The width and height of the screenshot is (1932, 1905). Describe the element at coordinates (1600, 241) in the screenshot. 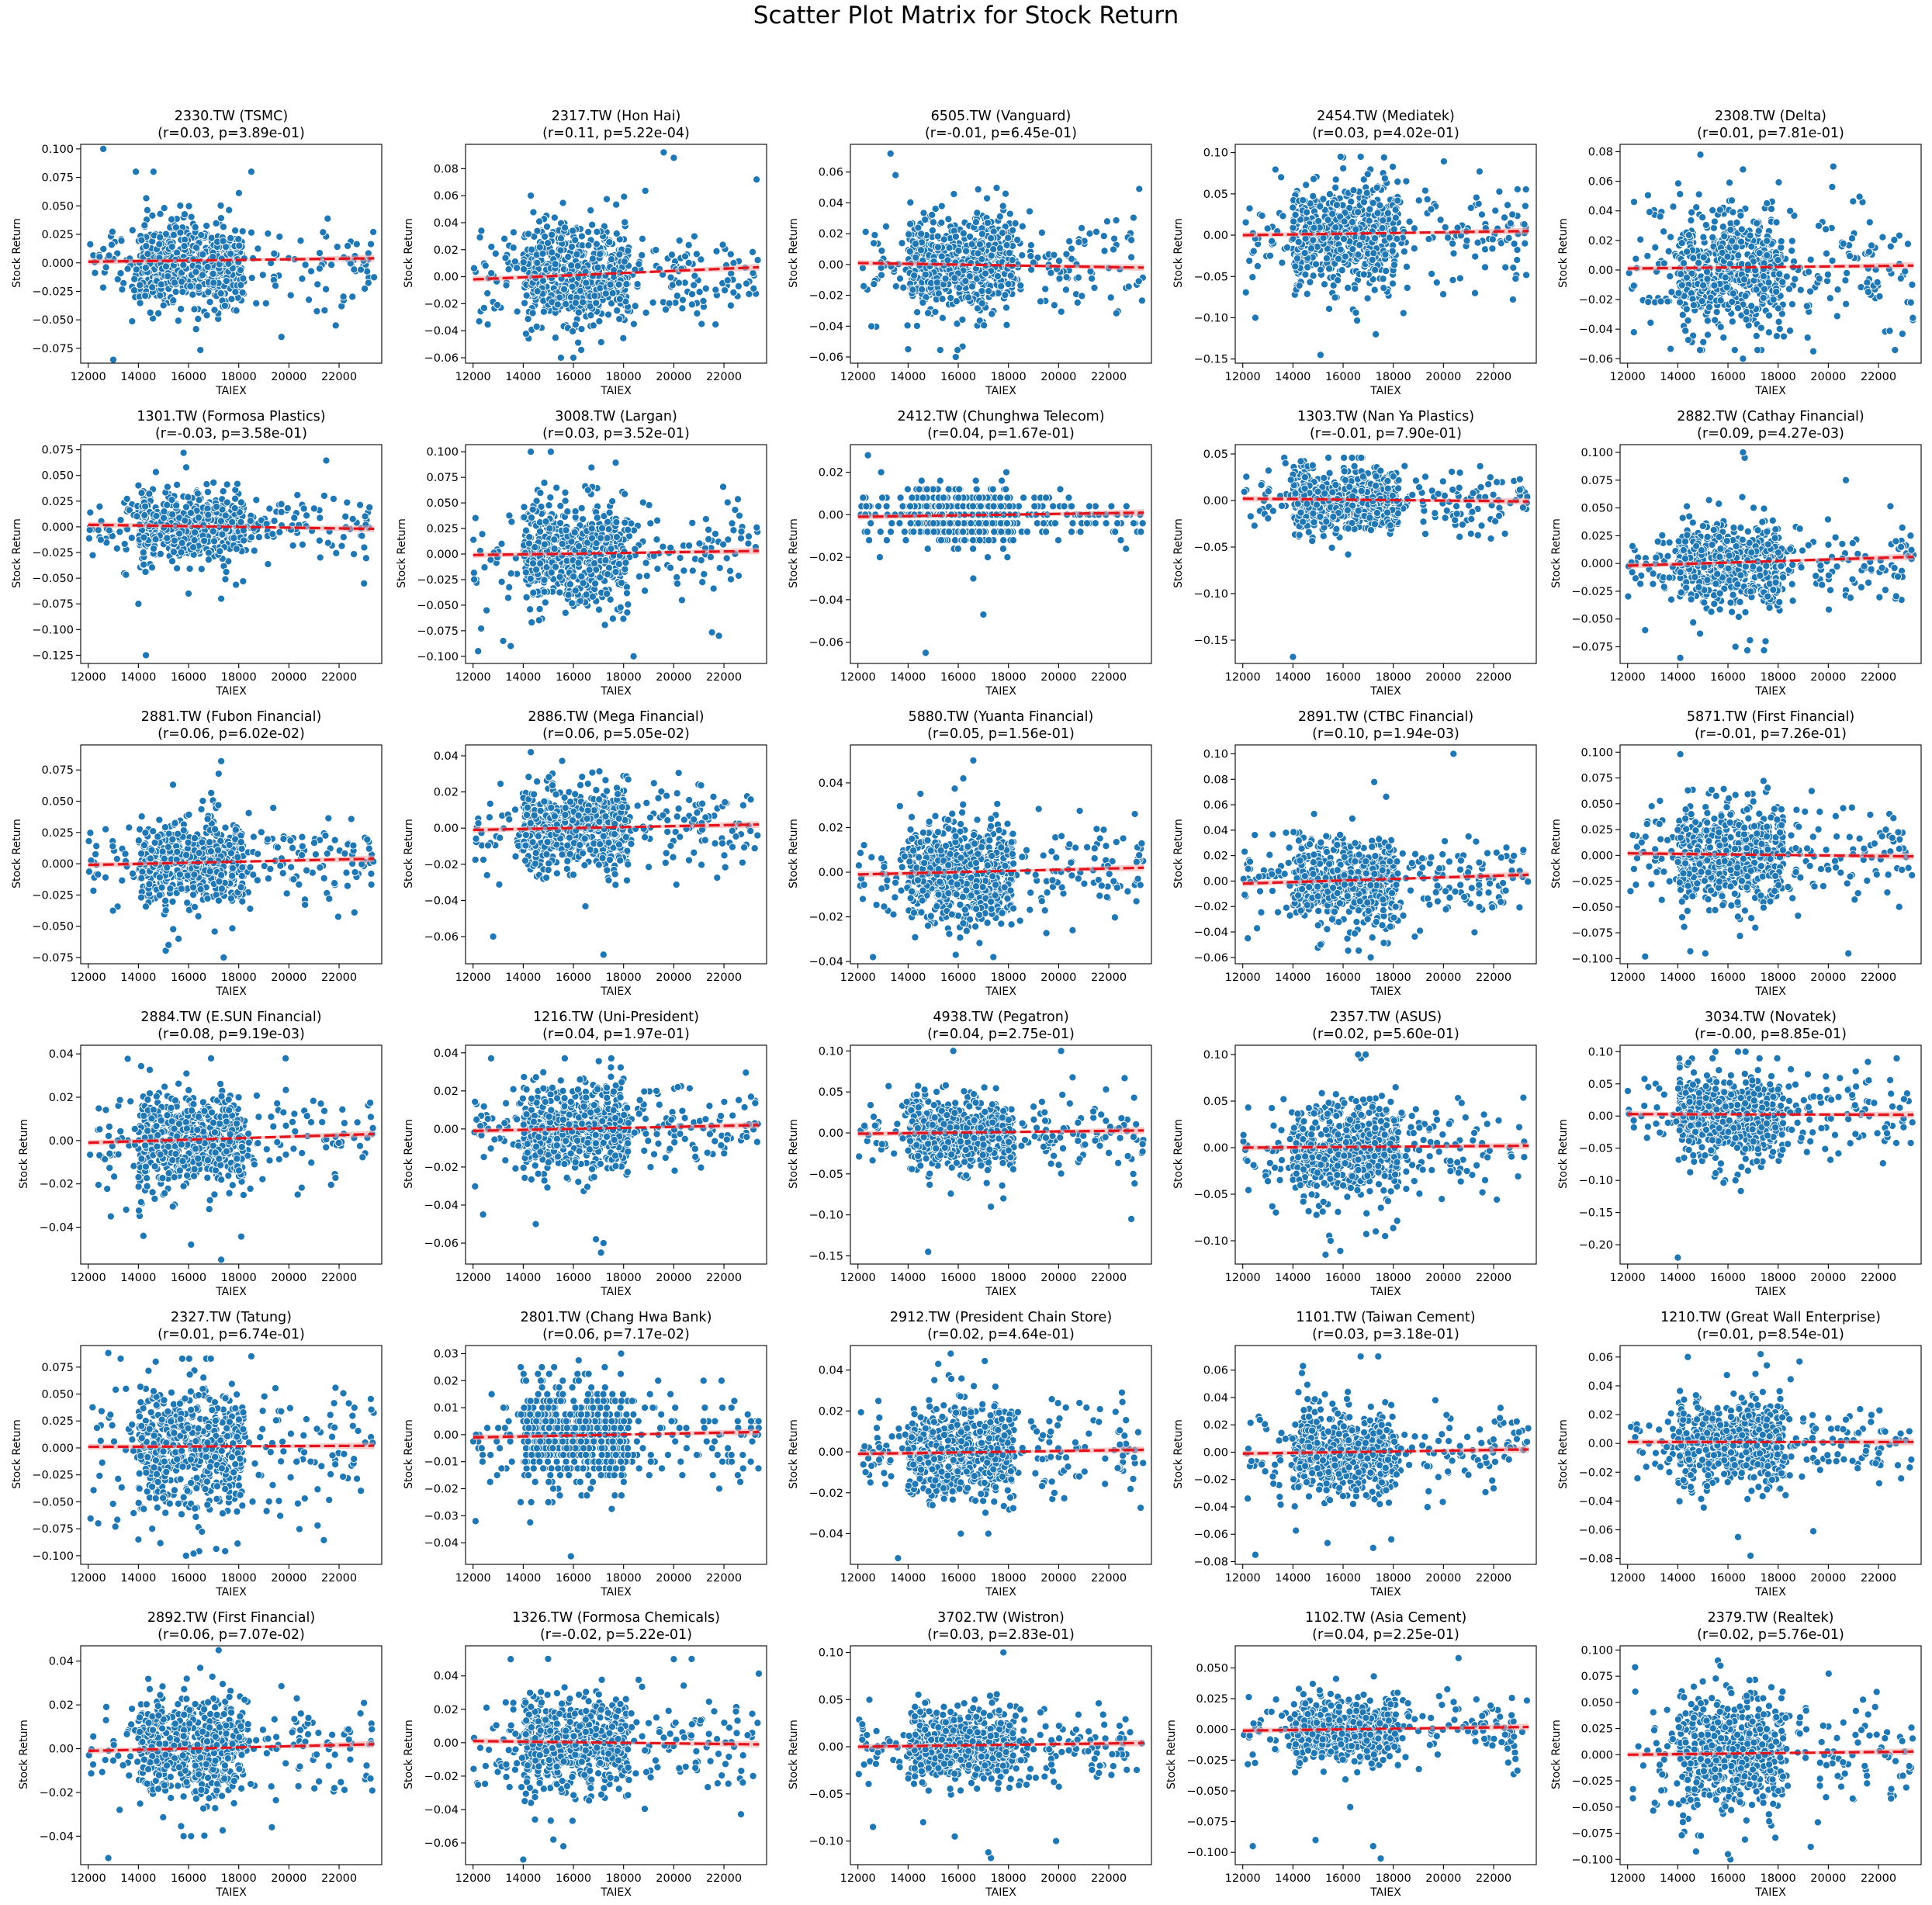

I see `y-tick-label: 0.02` at that location.